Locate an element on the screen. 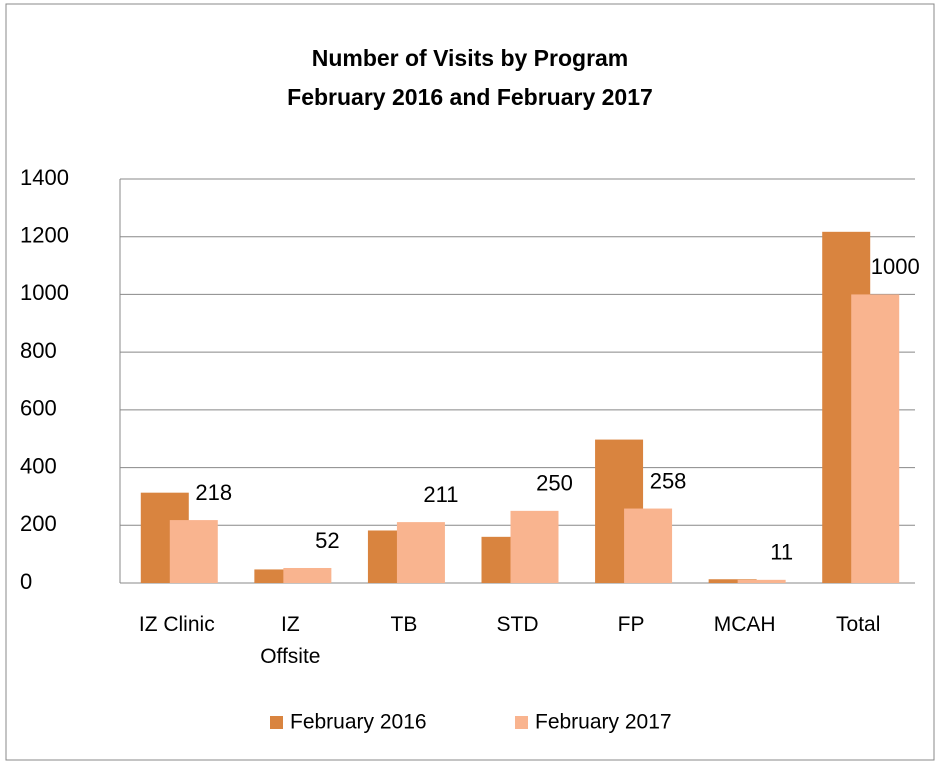 The width and height of the screenshot is (939, 764). y-tick-label: 1400 is located at coordinates (44, 177).